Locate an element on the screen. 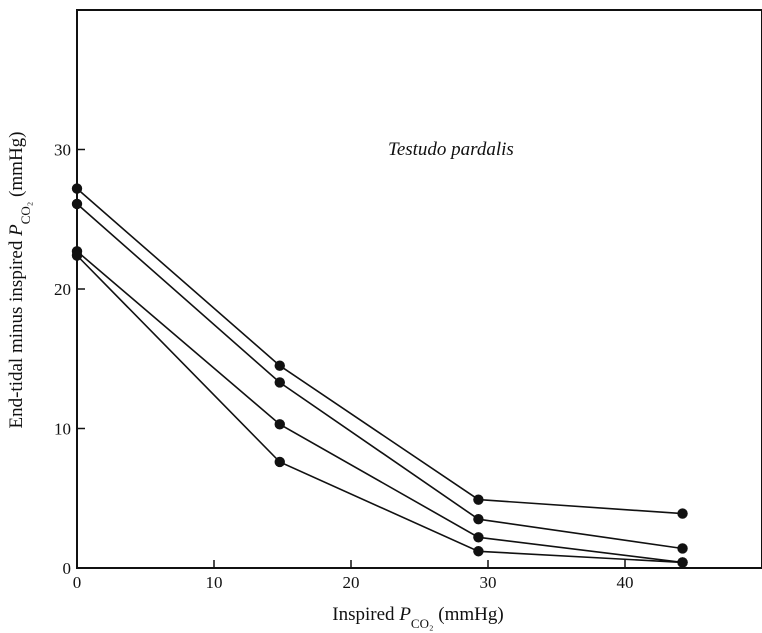 This screenshot has width=762, height=633. x-axis-title-sub: CO₂ is located at coordinates (422, 623).